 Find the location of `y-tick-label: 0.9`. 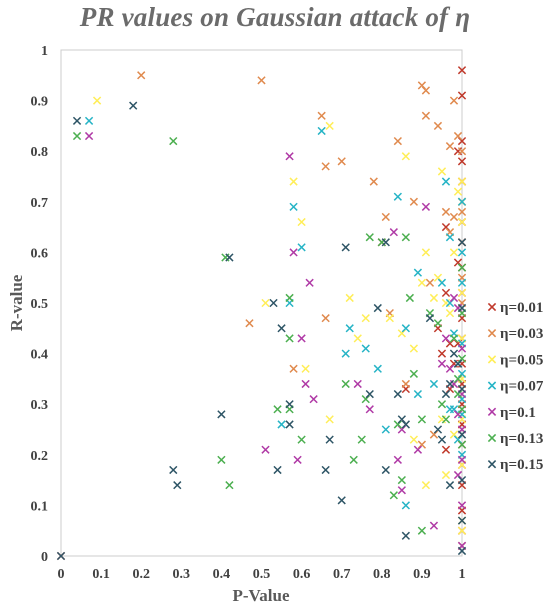

y-tick-label: 0.9 is located at coordinates (40, 102).